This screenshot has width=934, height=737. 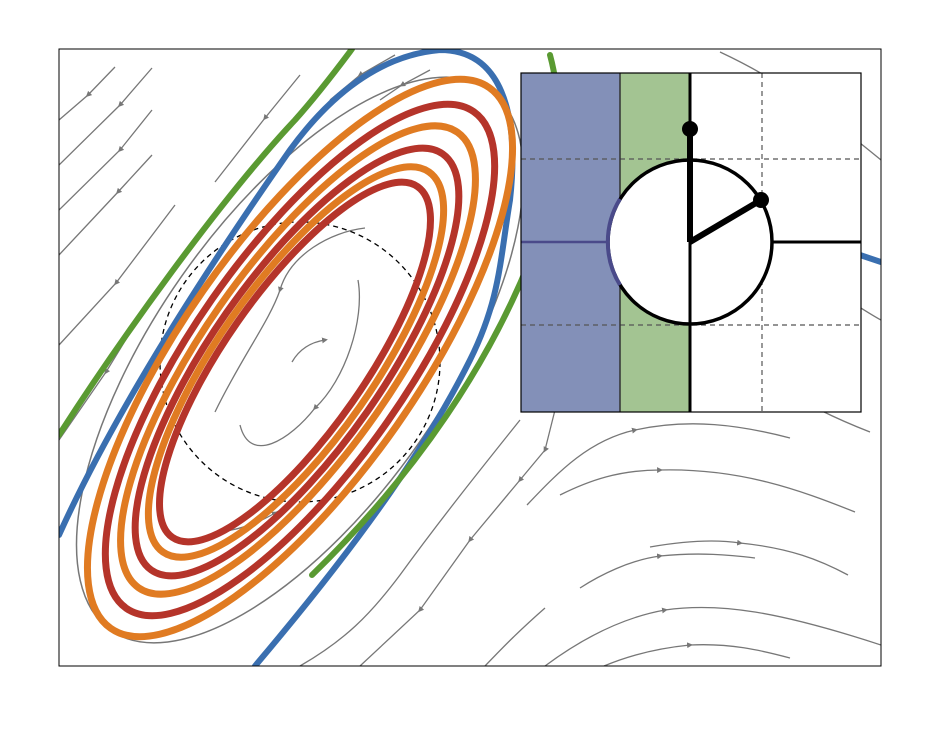 What do you see at coordinates (761, 200) in the screenshot?
I see `inset-marker-right` at bounding box center [761, 200].